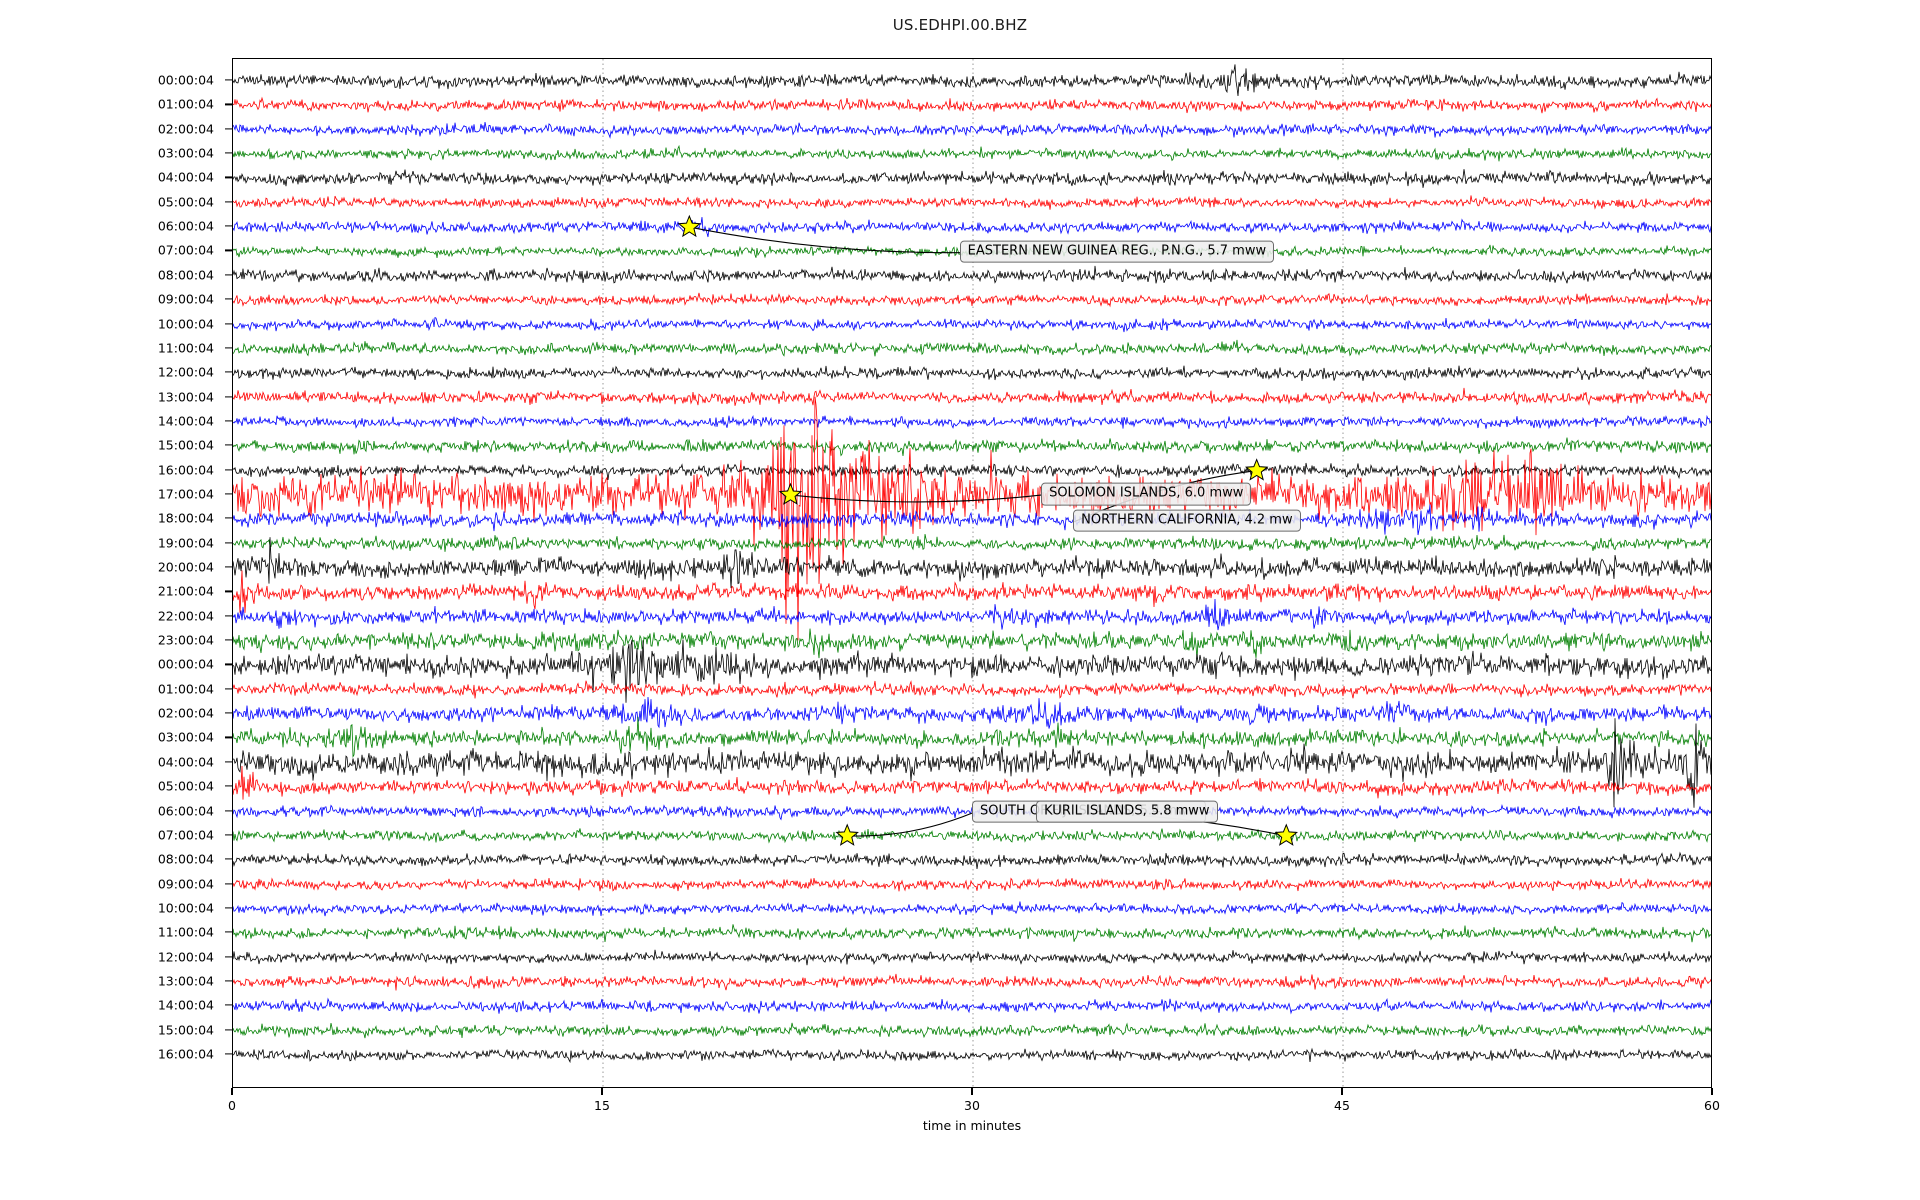 This screenshot has height=1200, width=1920. Describe the element at coordinates (916, 498) in the screenshot. I see `annotation-leader-line` at that location.